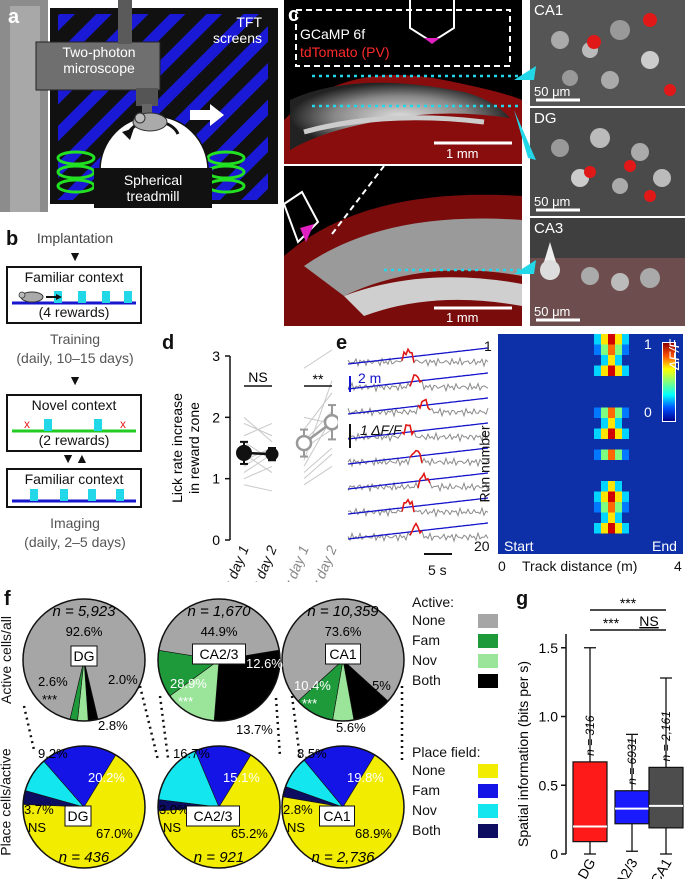  What do you see at coordinates (216, 479) in the screenshot?
I see `y-tick-label: 1` at bounding box center [216, 479].